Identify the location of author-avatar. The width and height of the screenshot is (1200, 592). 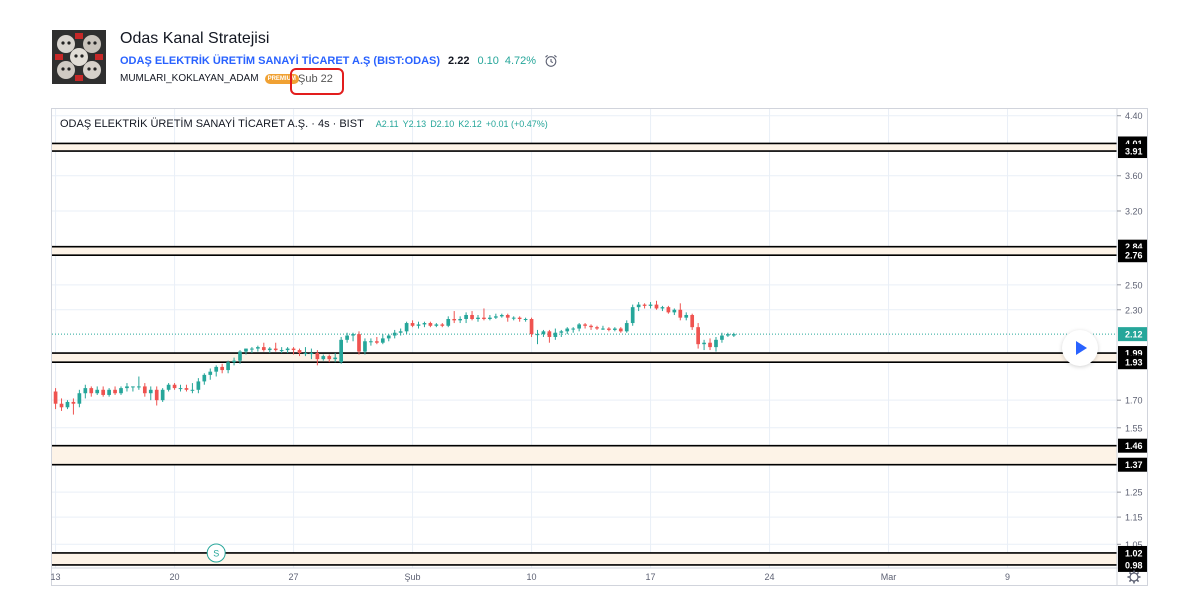
(79, 57).